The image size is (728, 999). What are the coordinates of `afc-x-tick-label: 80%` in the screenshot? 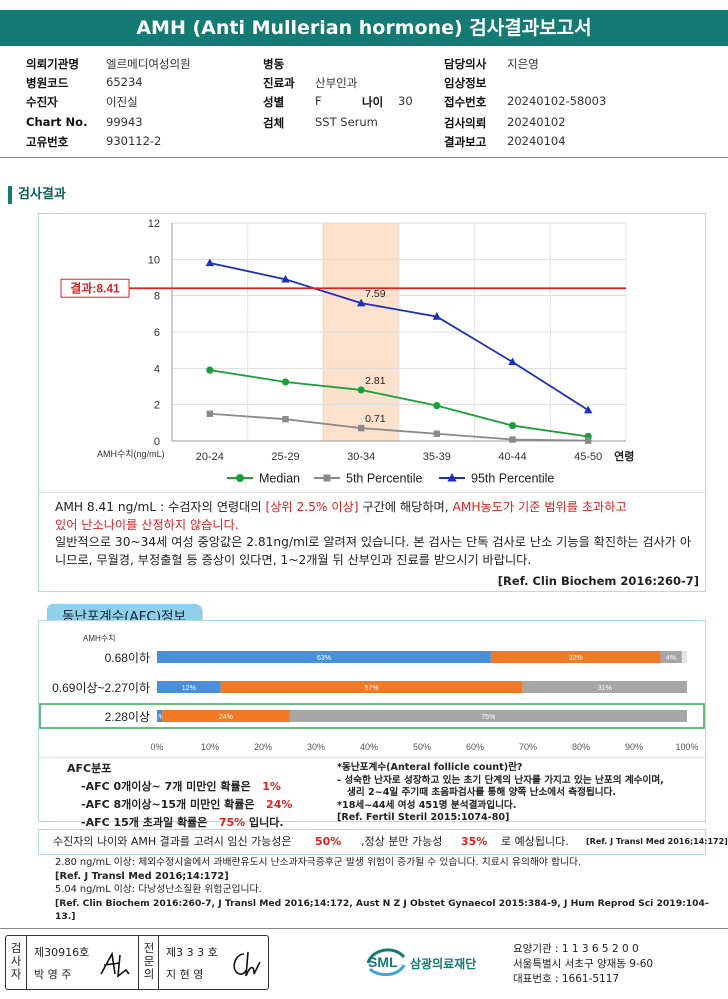 It's located at (581, 747).